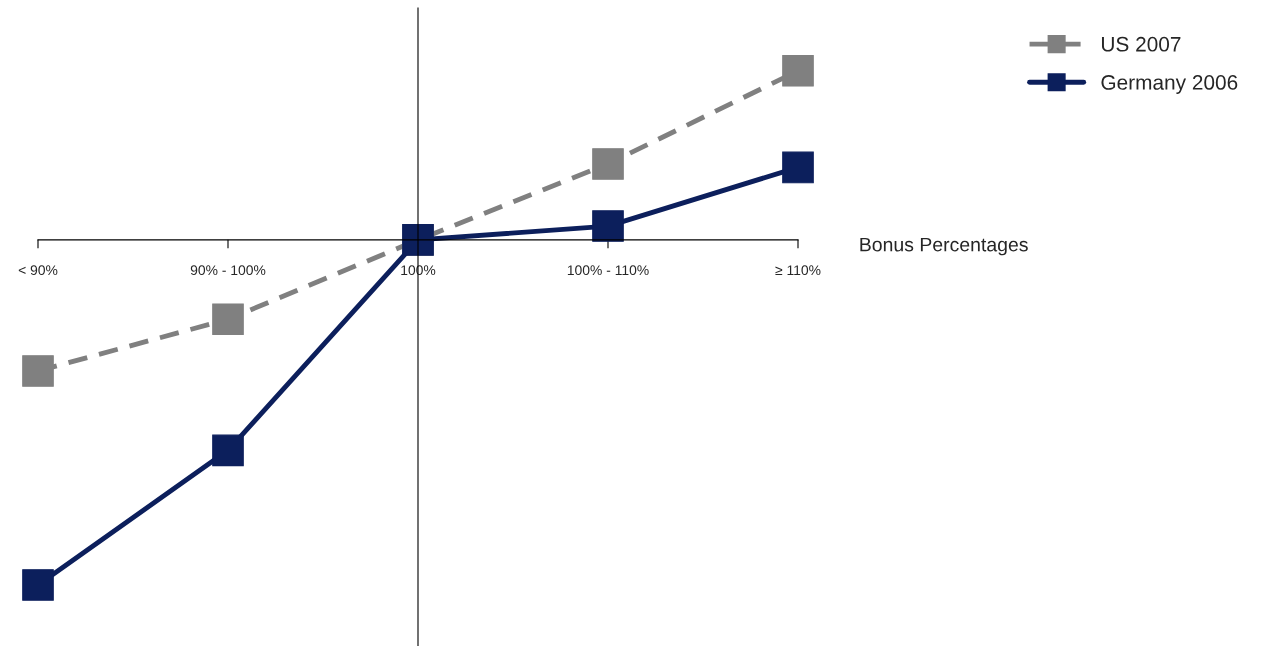  Describe the element at coordinates (228, 270) in the screenshot. I see `x-tick-label: 90% - 100%` at that location.